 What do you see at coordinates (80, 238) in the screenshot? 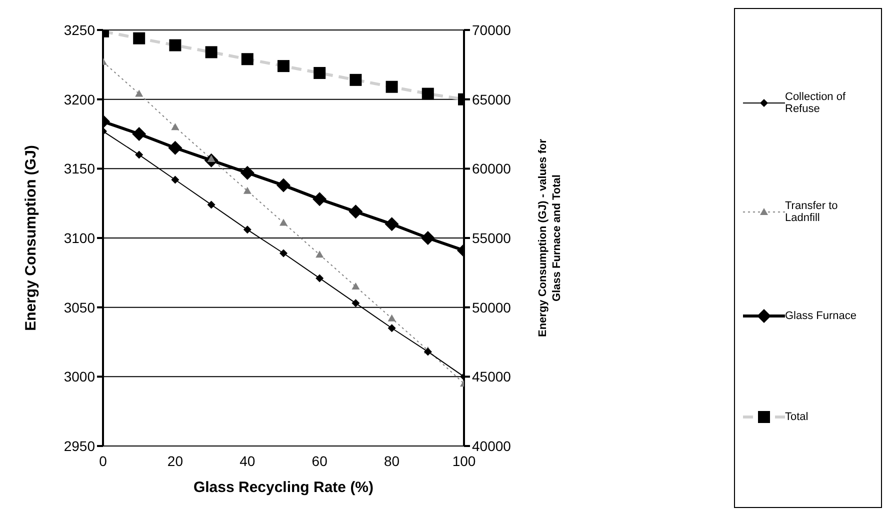
I see `y-tick-label: 3100` at bounding box center [80, 238].